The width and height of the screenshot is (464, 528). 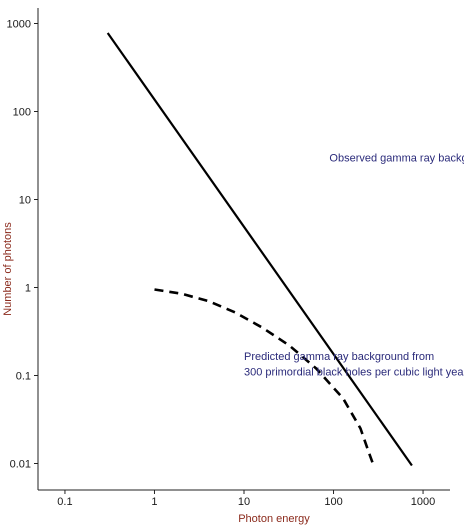 What do you see at coordinates (154, 502) in the screenshot?
I see `x-tick-label: 1` at bounding box center [154, 502].